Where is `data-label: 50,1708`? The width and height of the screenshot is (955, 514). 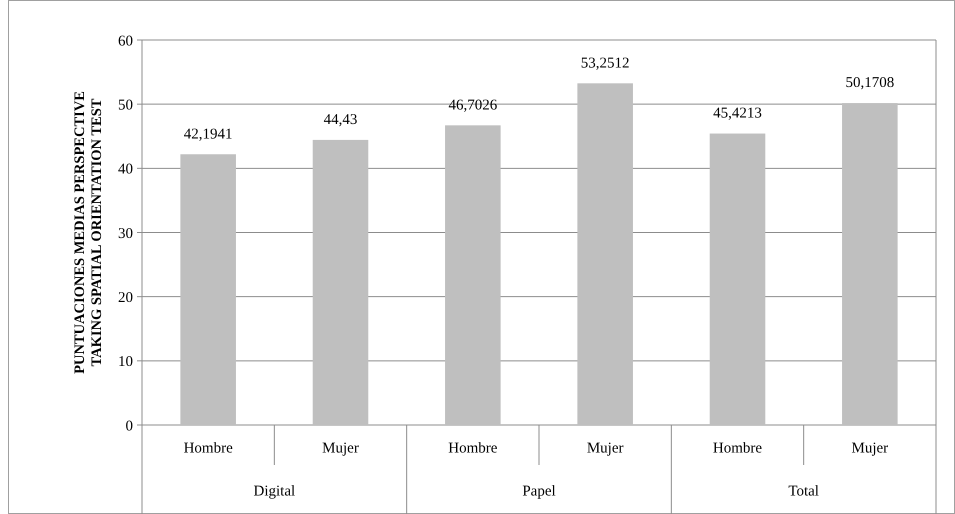 data-label: 50,1708 is located at coordinates (869, 83).